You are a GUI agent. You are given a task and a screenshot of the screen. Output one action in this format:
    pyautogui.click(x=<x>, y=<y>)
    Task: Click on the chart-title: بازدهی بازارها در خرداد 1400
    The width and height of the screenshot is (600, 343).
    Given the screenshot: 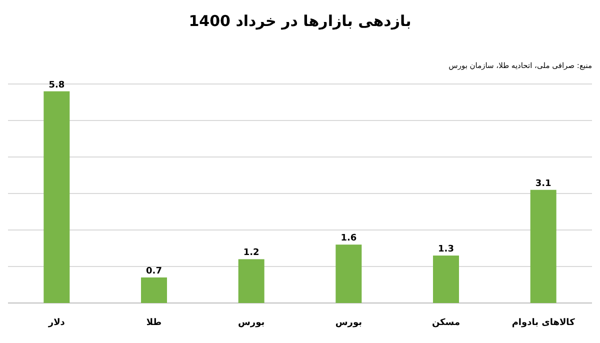 What is the action you would take?
    pyautogui.click(x=300, y=21)
    